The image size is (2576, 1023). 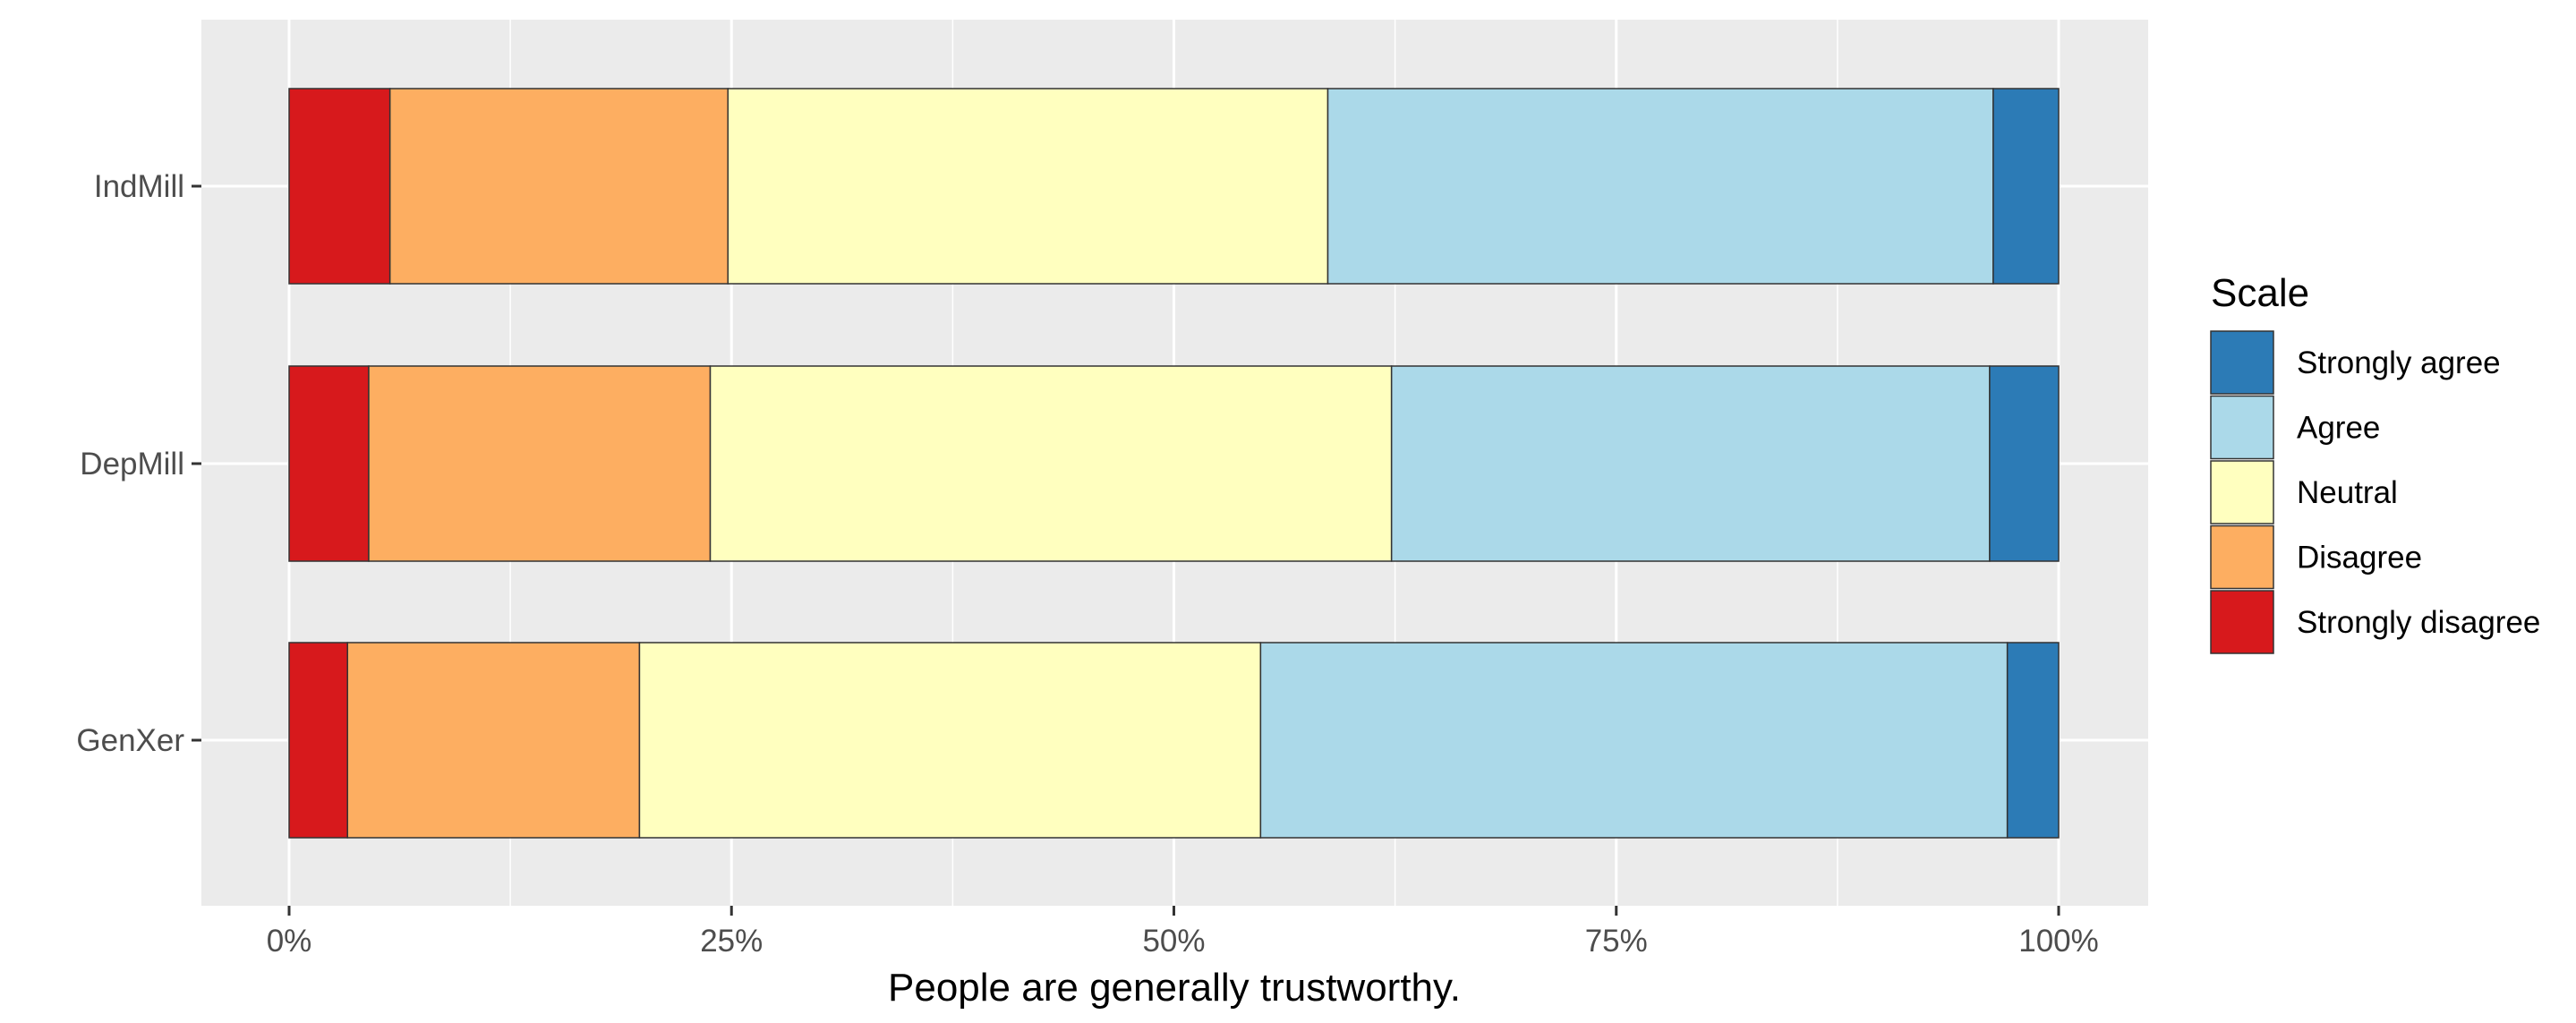 I want to click on x-tick-label: 75%, so click(x=1616, y=941).